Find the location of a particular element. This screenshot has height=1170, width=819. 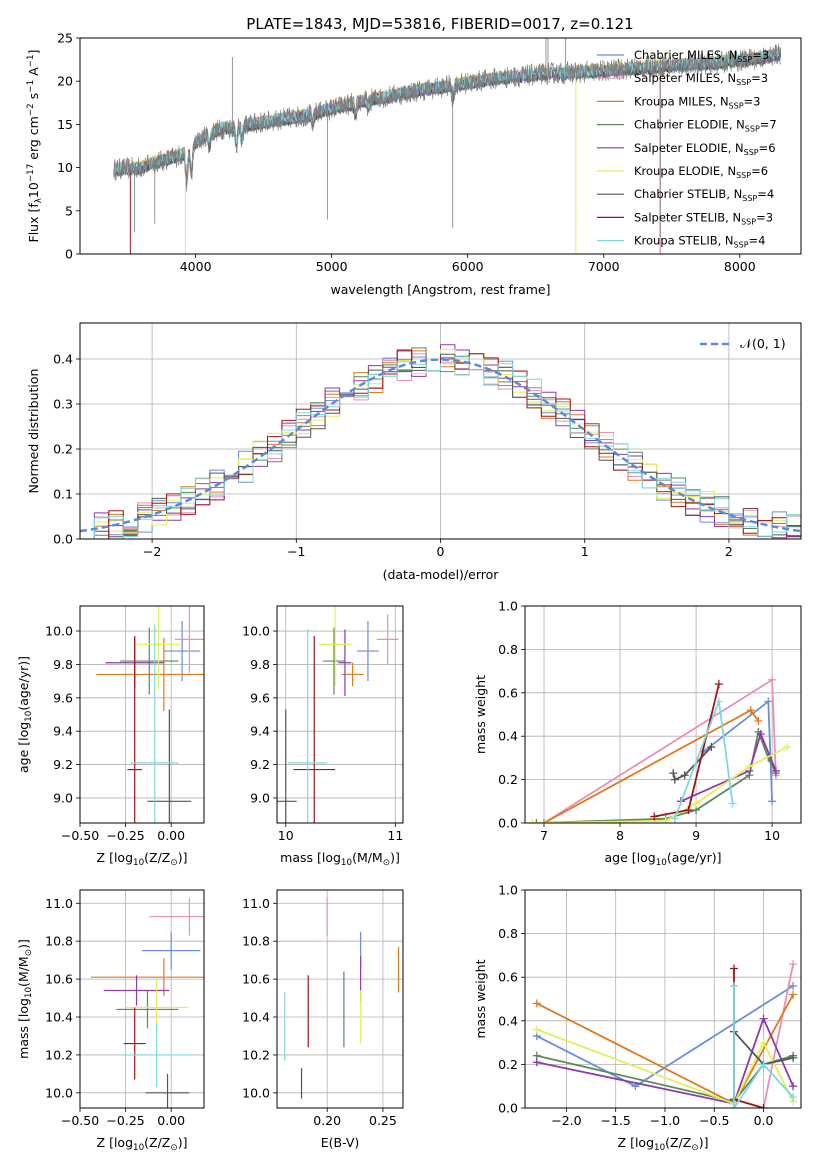

legend-label: Chabrier ELODIE, N is located at coordinates (689, 125).